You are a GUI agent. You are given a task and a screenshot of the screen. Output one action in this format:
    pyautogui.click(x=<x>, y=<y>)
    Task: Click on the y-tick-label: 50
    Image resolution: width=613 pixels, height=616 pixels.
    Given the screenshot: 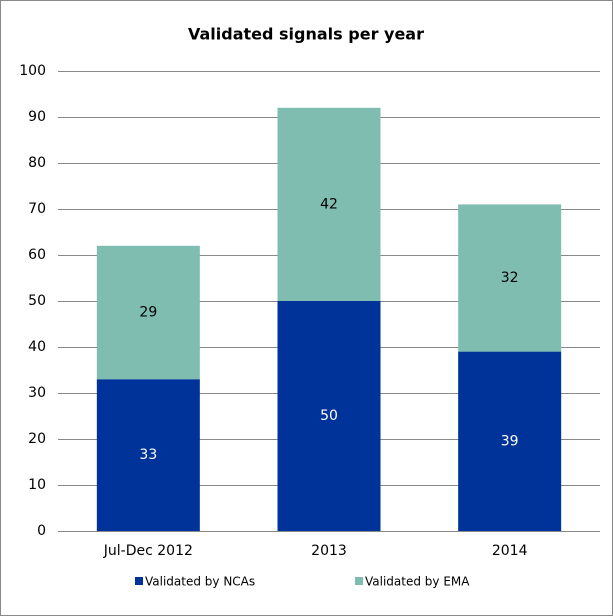 What is the action you would take?
    pyautogui.click(x=37, y=301)
    